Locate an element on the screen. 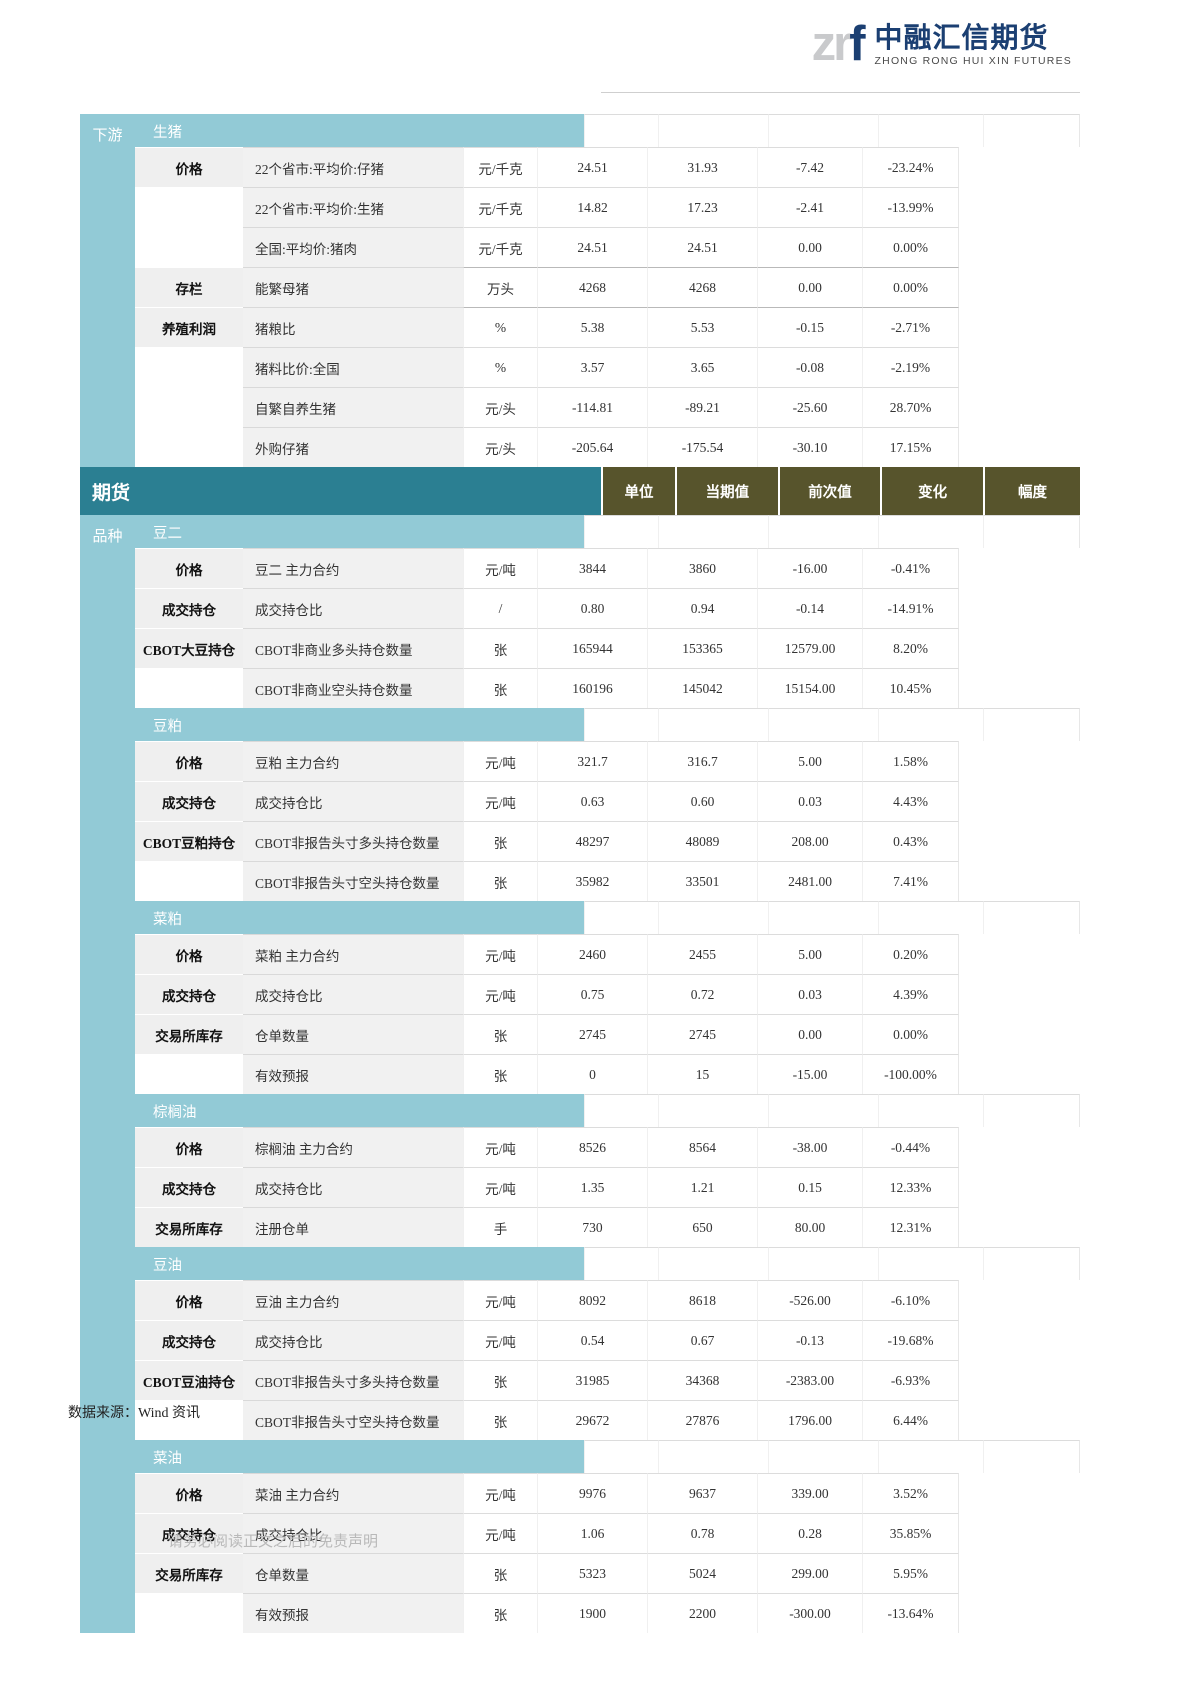 This screenshot has width=1190, height=1683. row-pct: 17.15% is located at coordinates (910, 447).